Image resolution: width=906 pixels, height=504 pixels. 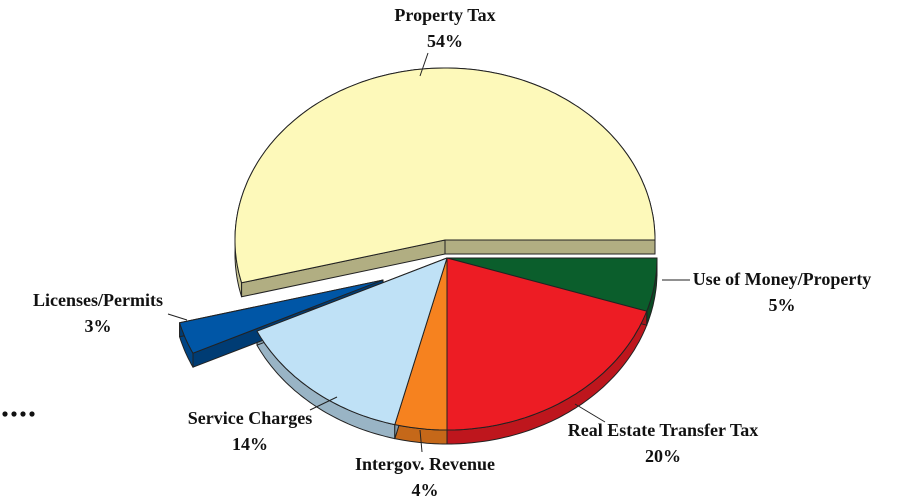 I want to click on slice-value-label: 14%, so click(x=250, y=444).